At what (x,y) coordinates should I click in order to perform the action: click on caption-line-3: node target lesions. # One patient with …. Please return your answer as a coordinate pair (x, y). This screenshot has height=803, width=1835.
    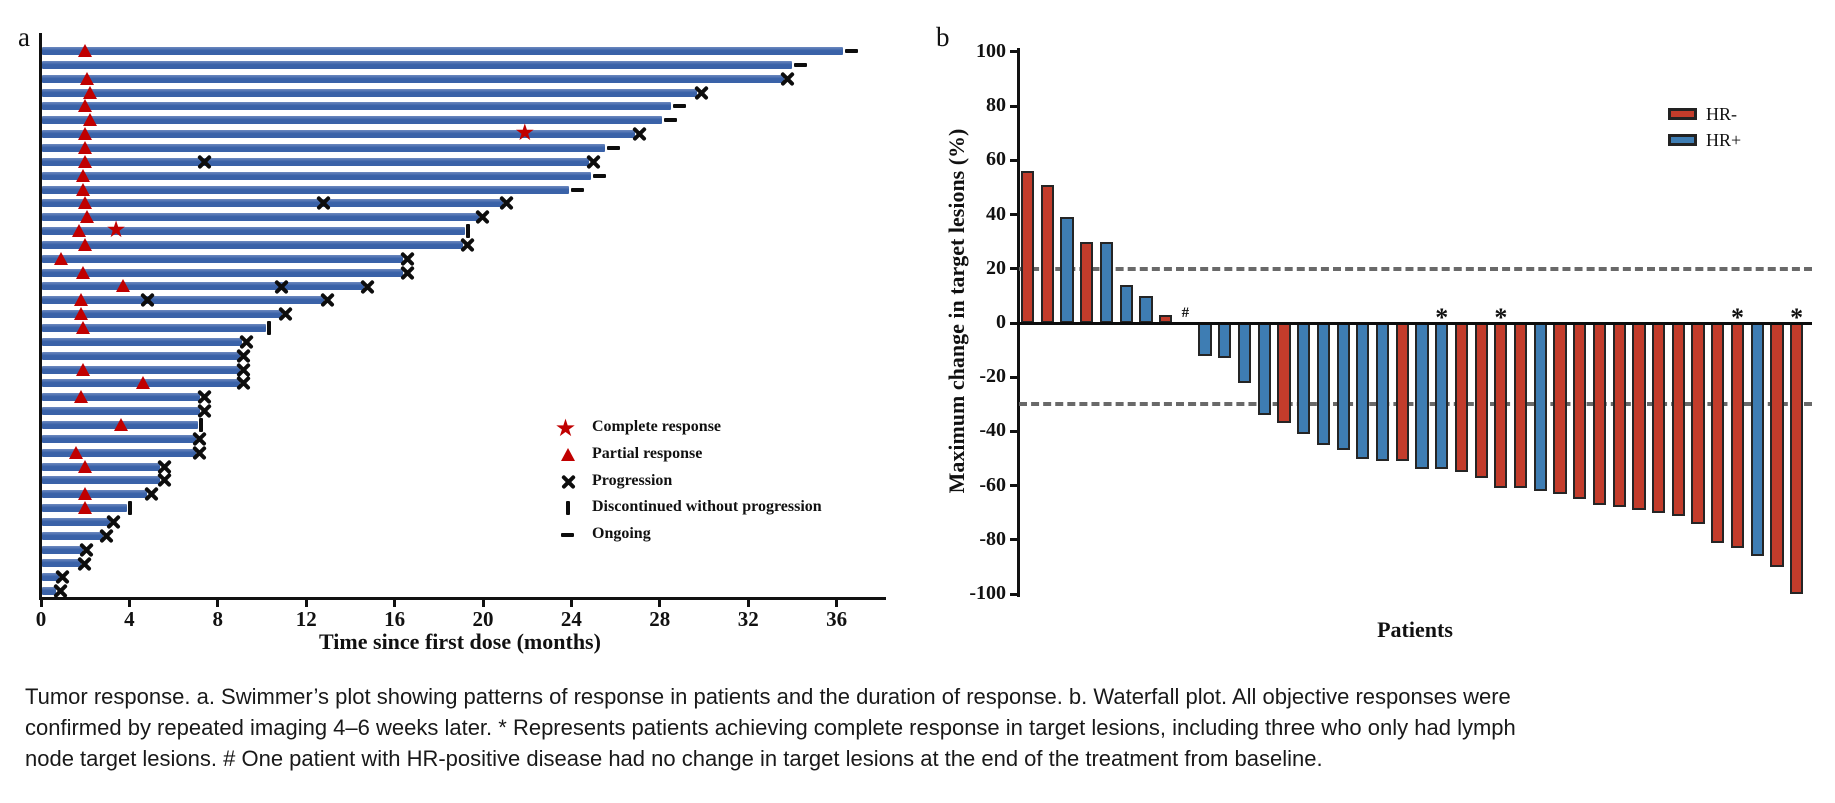
    Looking at the image, I should click on (674, 758).